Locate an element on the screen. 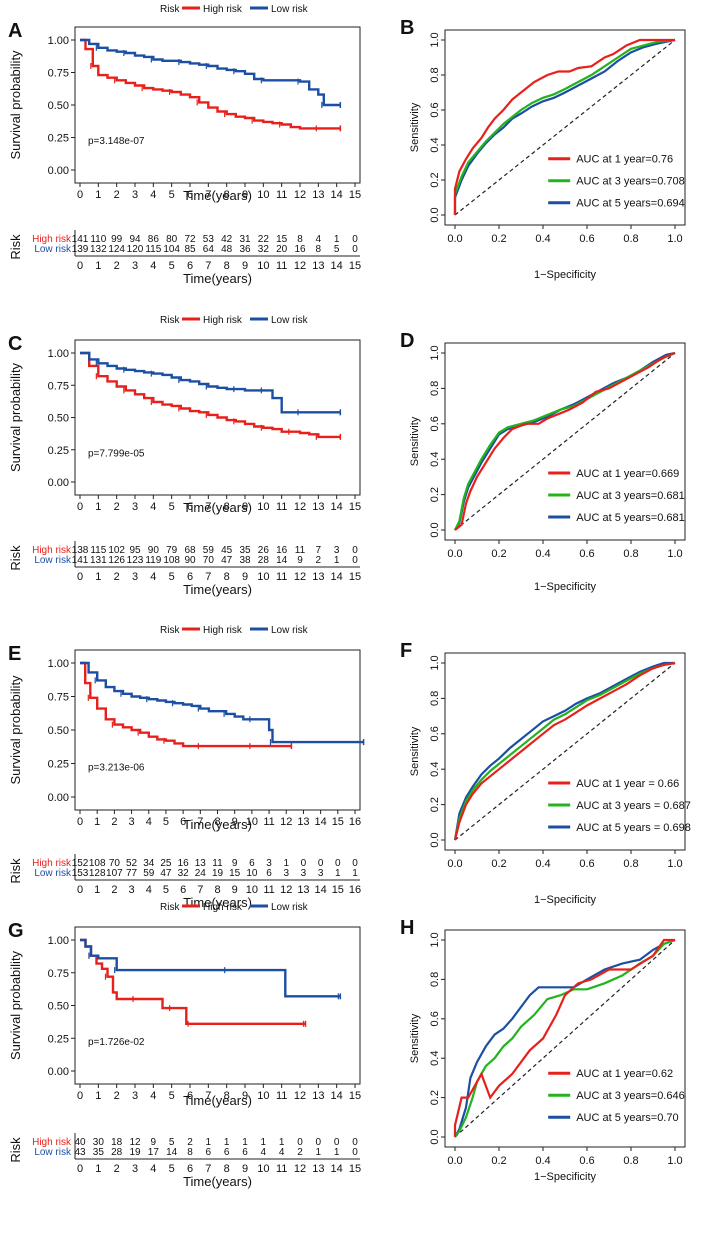 The height and width of the screenshot is (1239, 706). x-tick-label: 0.6 is located at coordinates (586, 864).